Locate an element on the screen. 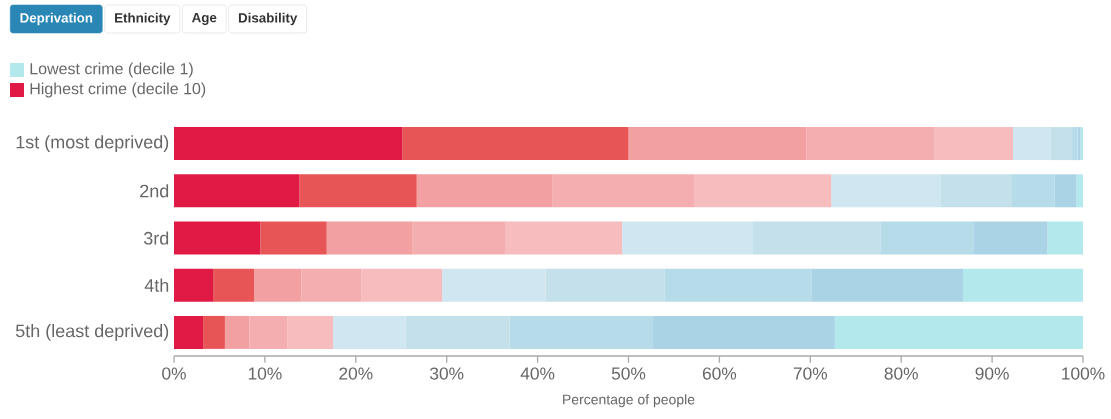 The width and height of the screenshot is (1111, 419). x-tick-label: 20% is located at coordinates (356, 373).